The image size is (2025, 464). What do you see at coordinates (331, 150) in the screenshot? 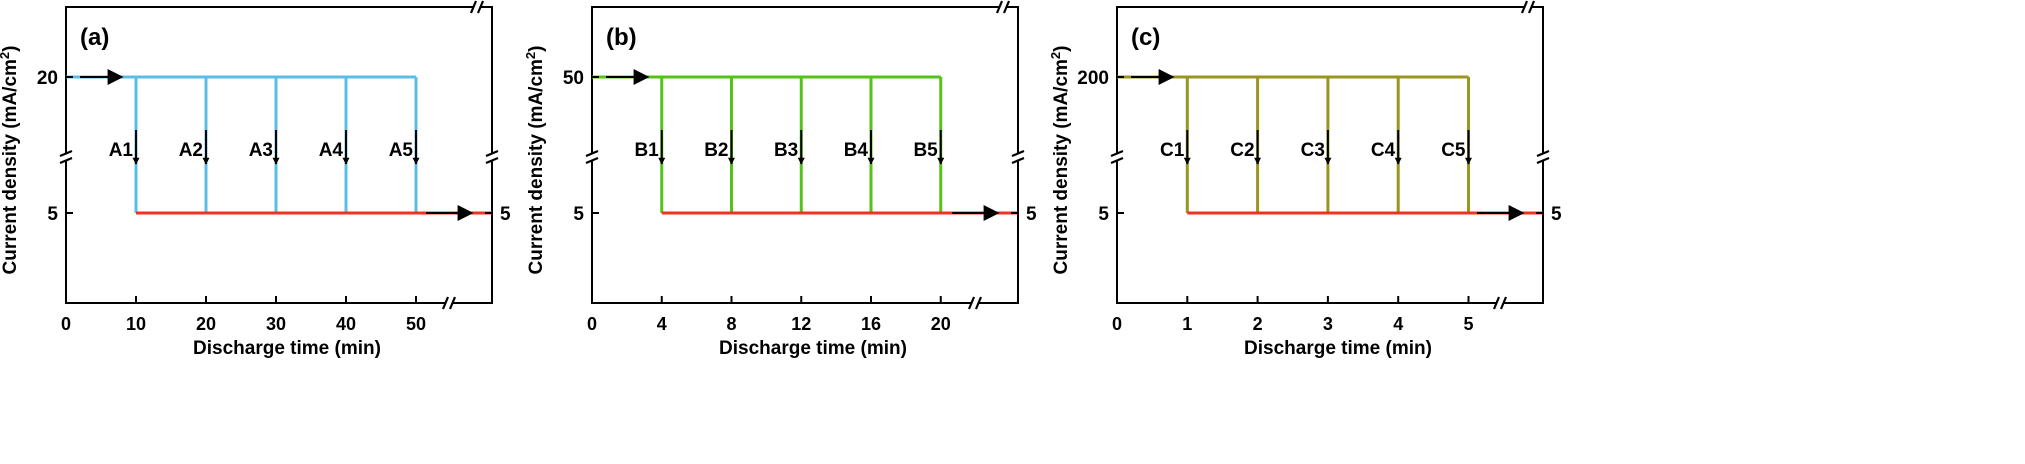
I see `switch-label-a4: A4` at bounding box center [331, 150].